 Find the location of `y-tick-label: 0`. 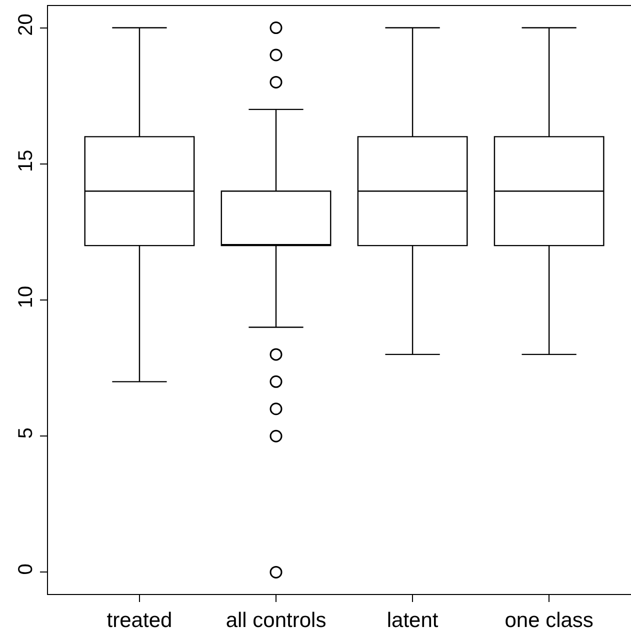

y-tick-label: 0 is located at coordinates (26, 569).